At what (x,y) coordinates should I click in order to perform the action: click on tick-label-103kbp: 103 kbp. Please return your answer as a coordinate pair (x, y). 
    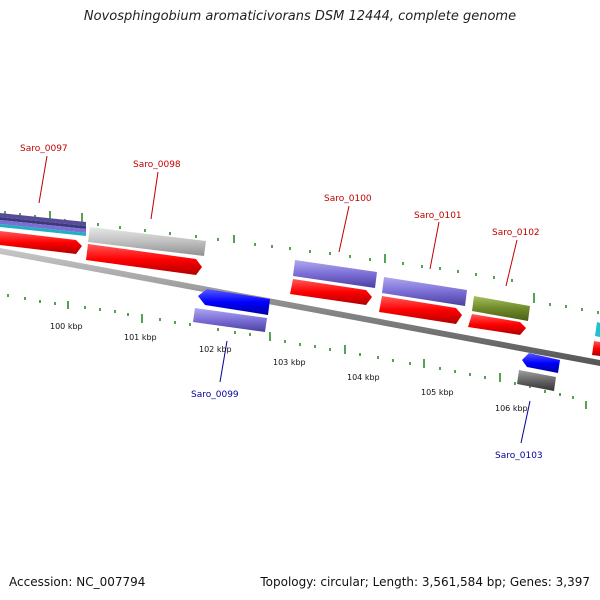
    Looking at the image, I should click on (289, 362).